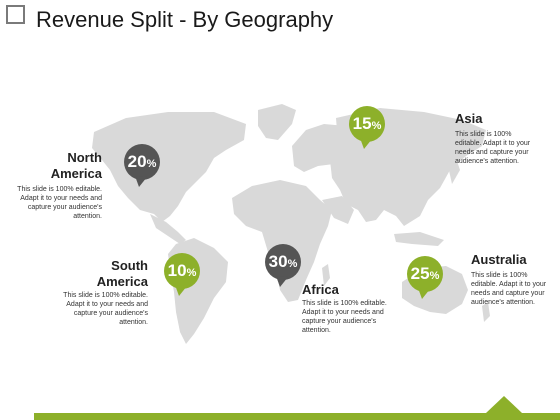  Describe the element at coordinates (420, 273) in the screenshot. I see `australia-value: 25` at that location.